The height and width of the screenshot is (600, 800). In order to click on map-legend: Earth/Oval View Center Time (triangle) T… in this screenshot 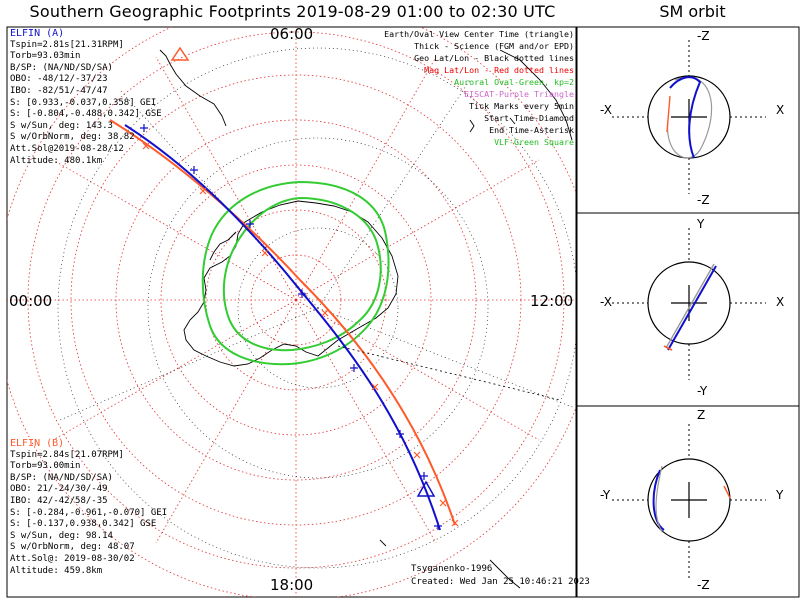, I will do `click(479, 88)`.